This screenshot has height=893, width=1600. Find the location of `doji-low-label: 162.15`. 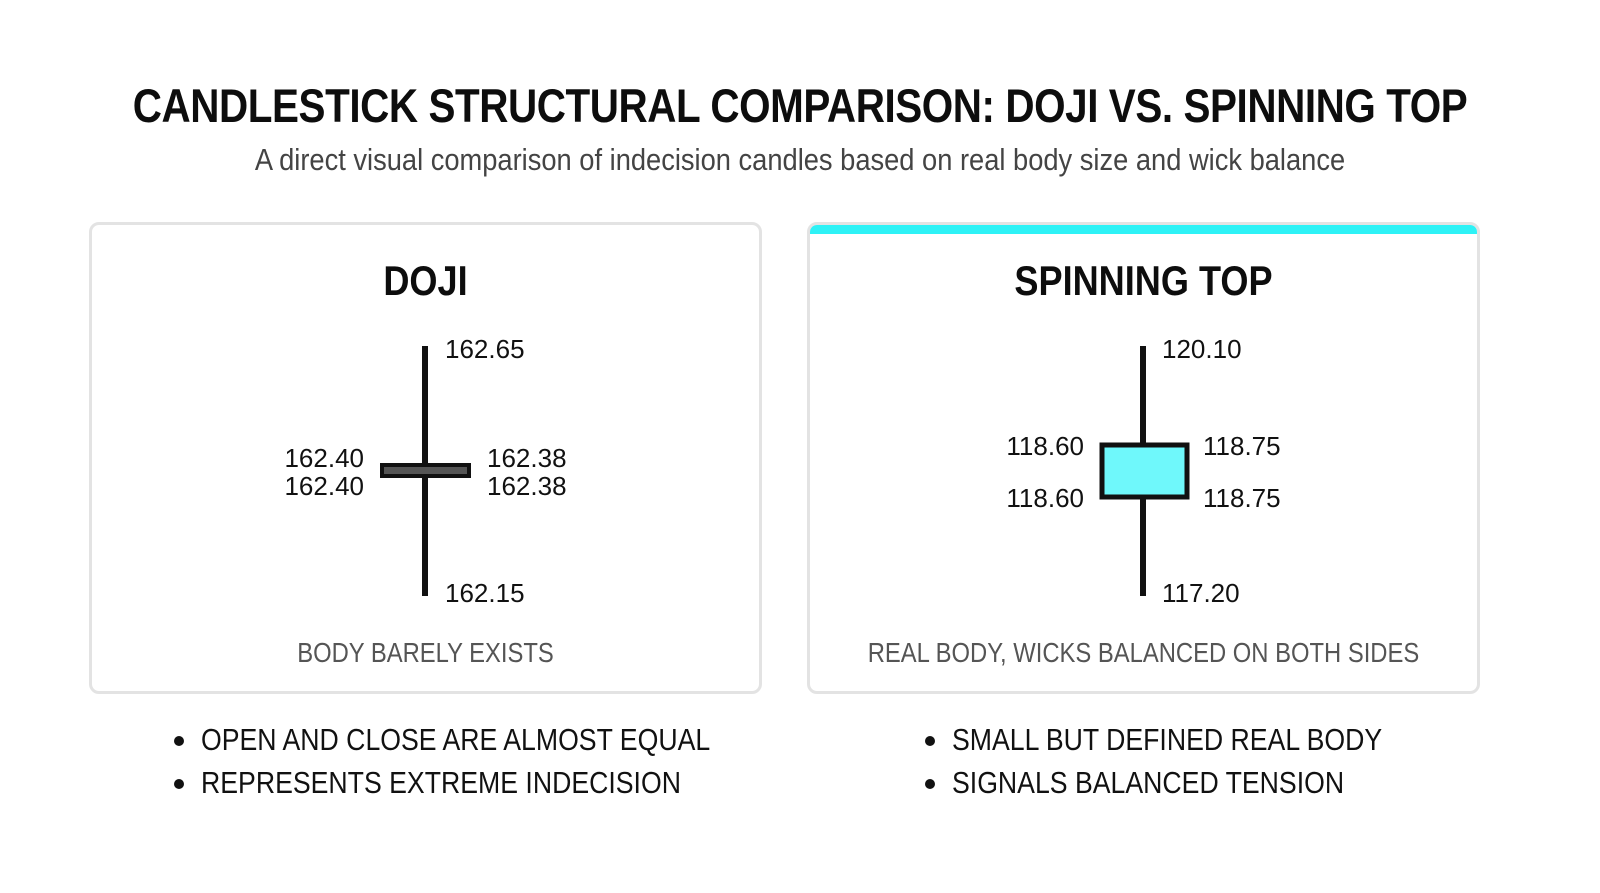

doji-low-label: 162.15 is located at coordinates (485, 593).